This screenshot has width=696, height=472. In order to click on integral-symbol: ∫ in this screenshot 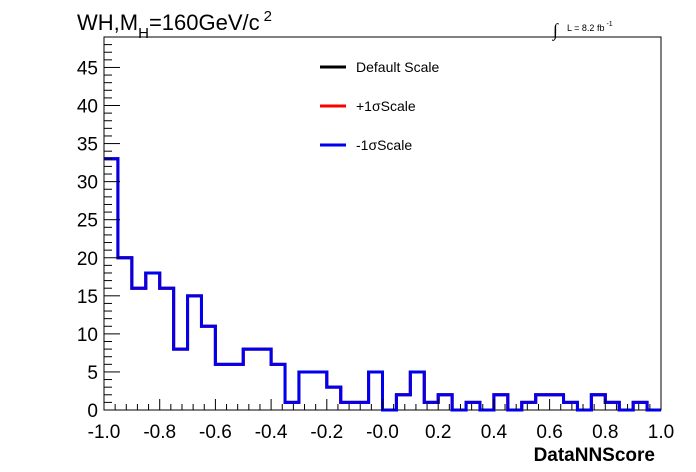, I will do `click(555, 30)`.